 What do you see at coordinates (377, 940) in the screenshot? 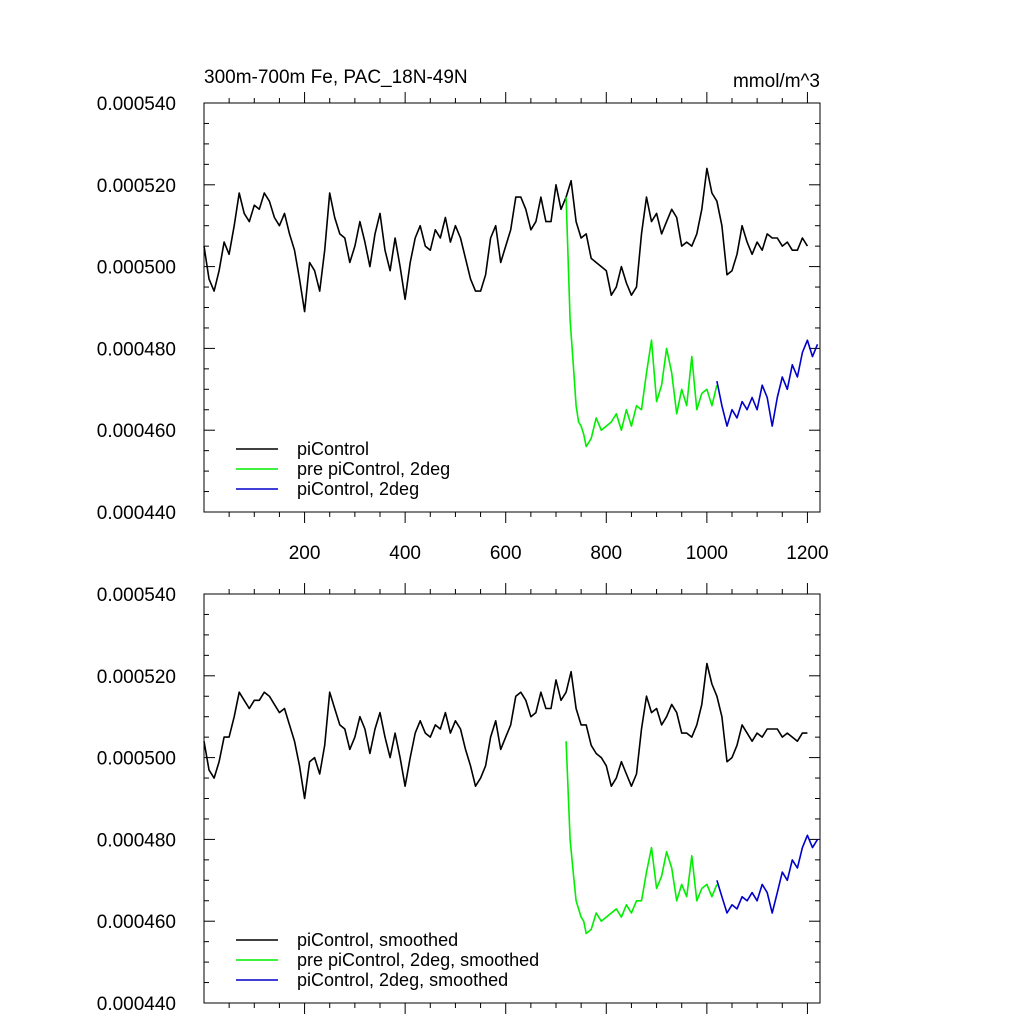
I see `legend-label: piControl, smoothed` at bounding box center [377, 940].